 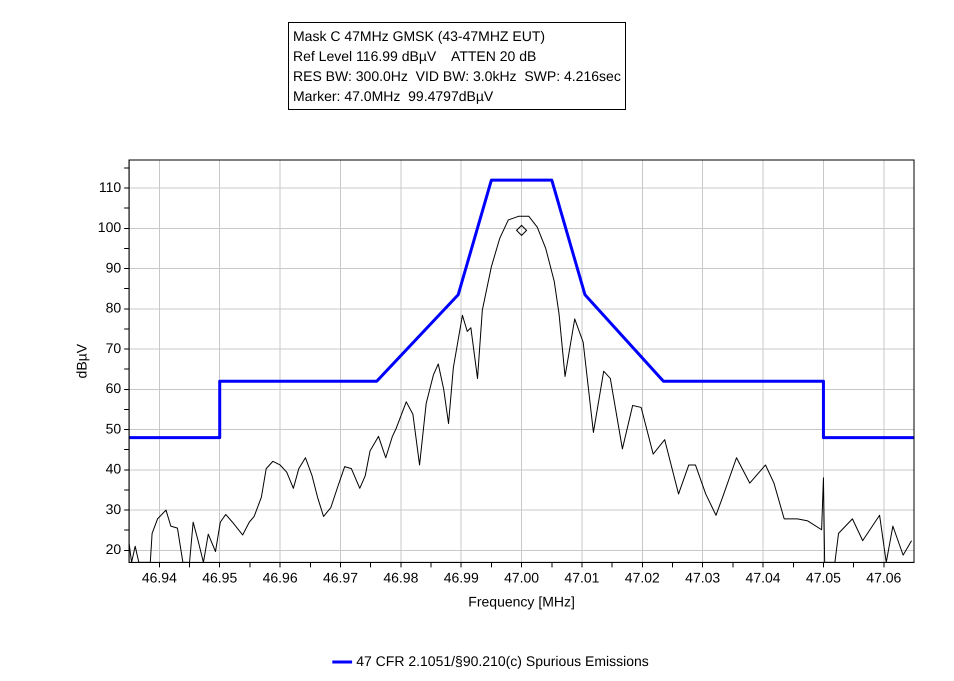 I want to click on x-tick-label: 47.04, so click(x=763, y=578).